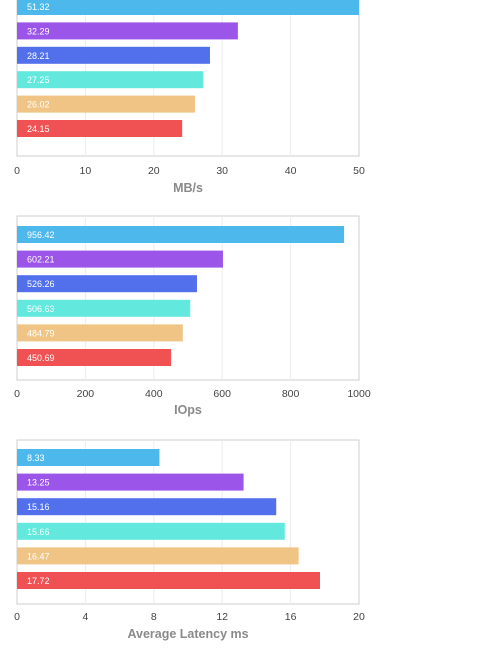 The image size is (480, 650). What do you see at coordinates (291, 394) in the screenshot?
I see `x-tick-label: 800` at bounding box center [291, 394].